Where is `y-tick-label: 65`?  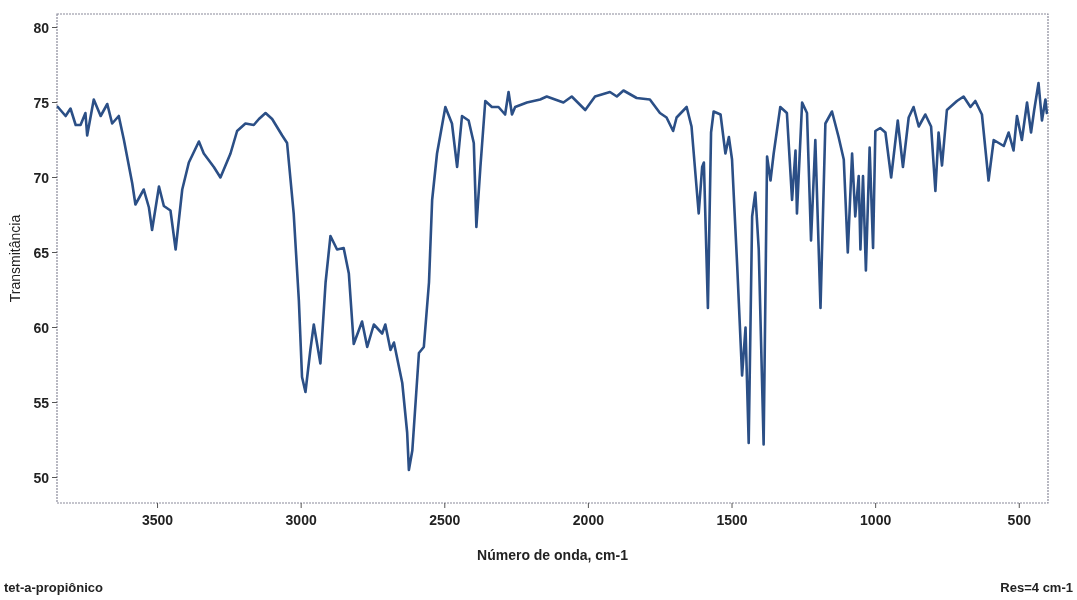
y-tick-label: 65 is located at coordinates (41, 252).